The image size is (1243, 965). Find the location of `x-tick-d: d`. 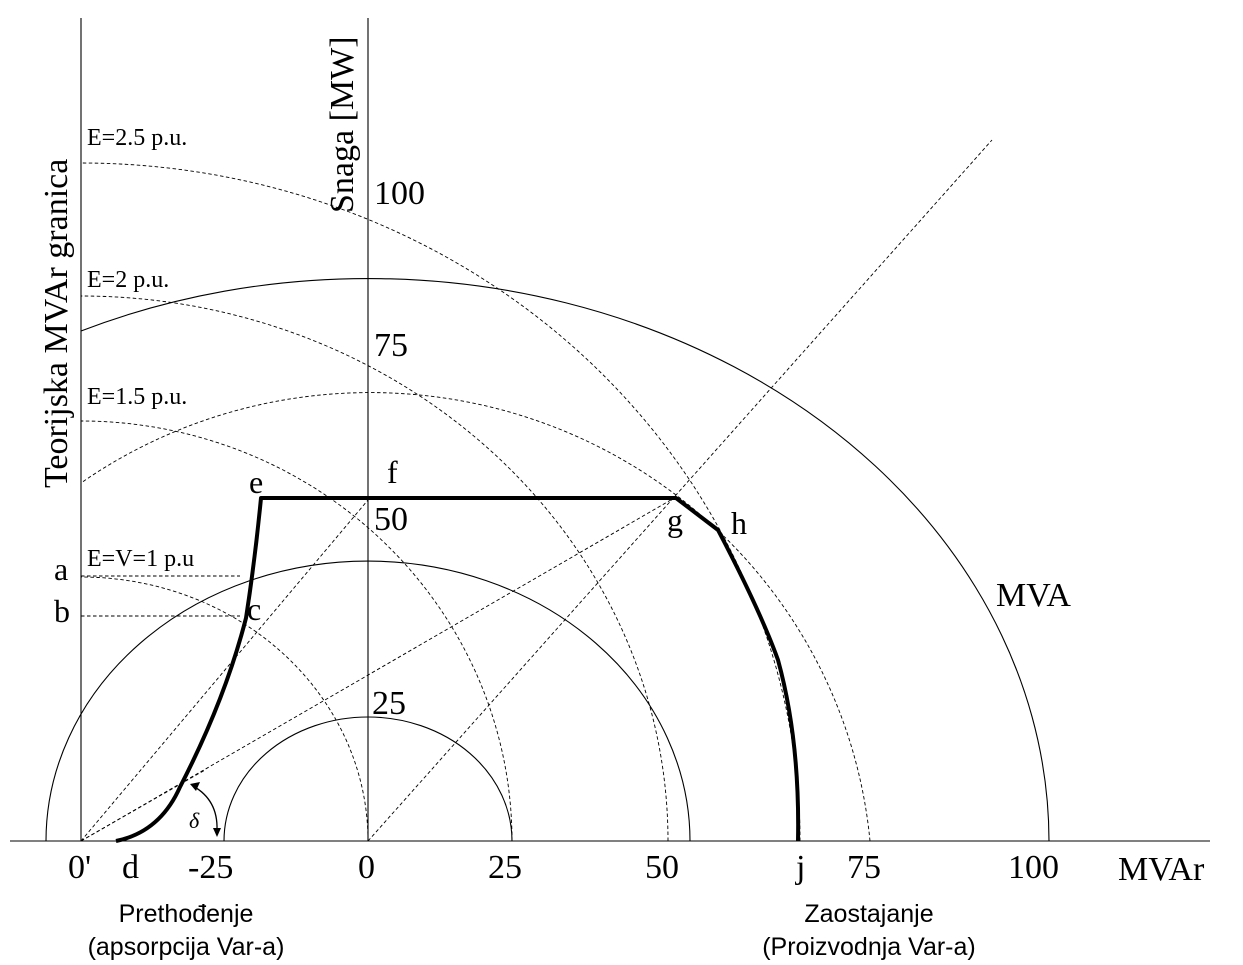

x-tick-d: d is located at coordinates (130, 867).